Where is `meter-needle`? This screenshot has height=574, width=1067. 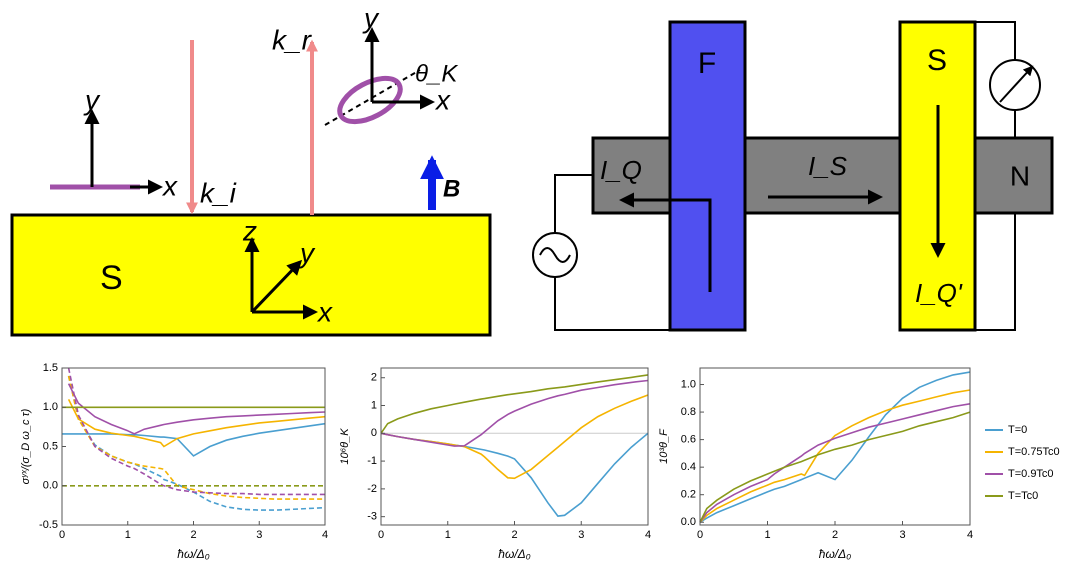 meter-needle is located at coordinates (1016, 84).